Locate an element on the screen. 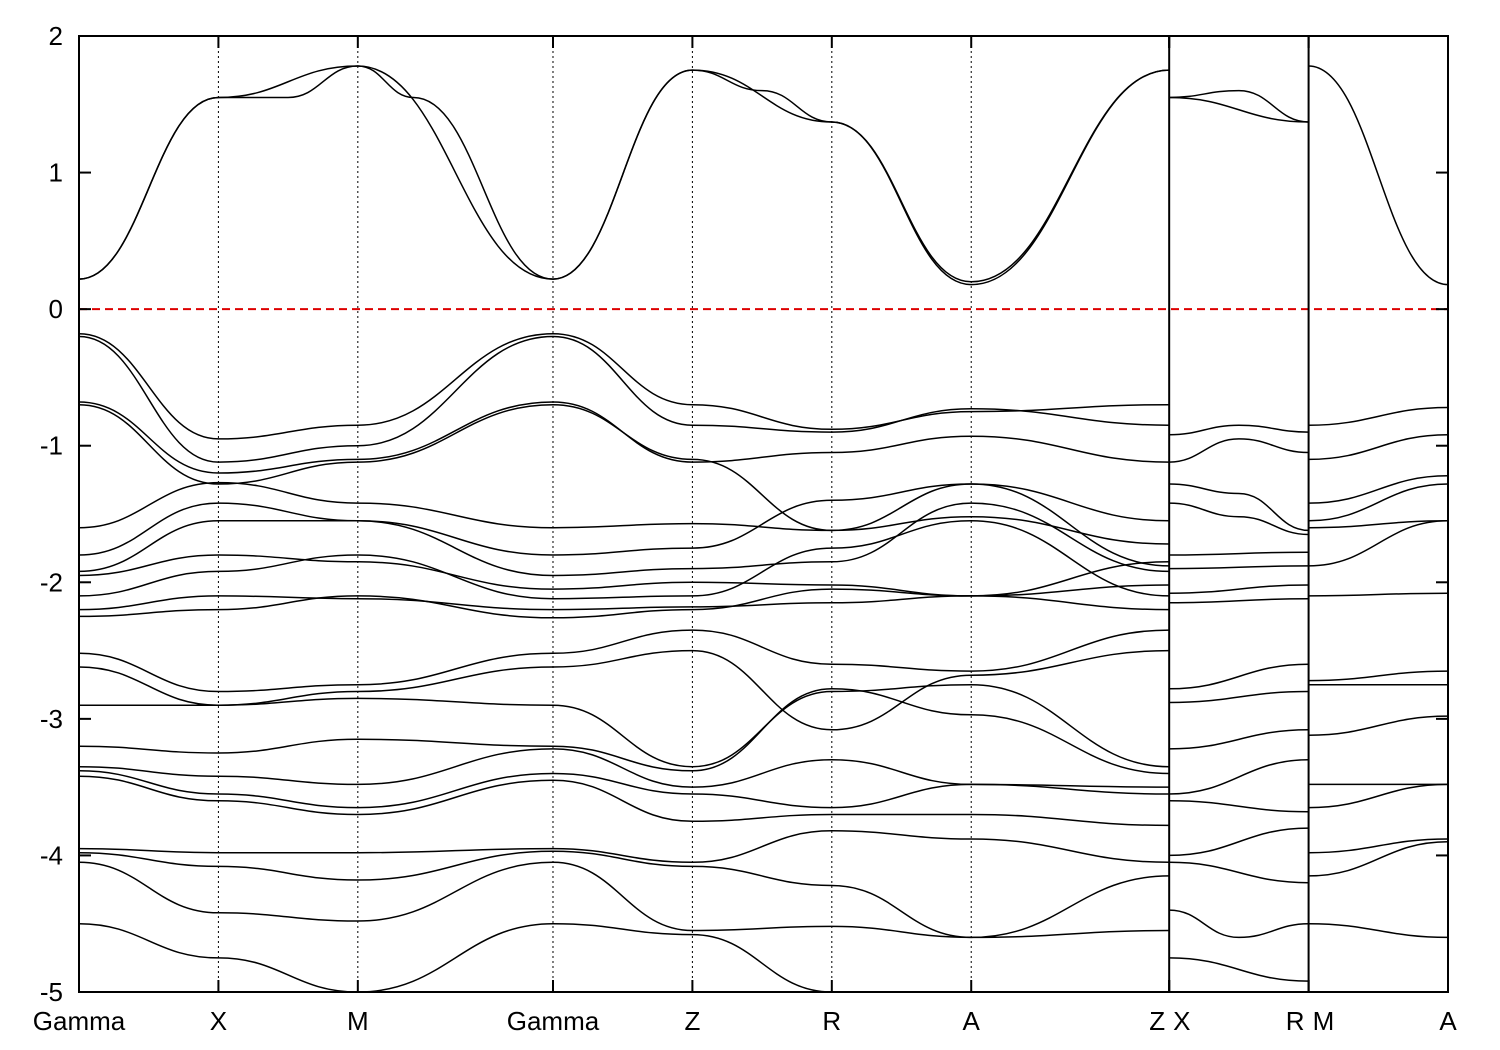 This screenshot has height=1050, width=1500. path-break-lines is located at coordinates (1239, 514).